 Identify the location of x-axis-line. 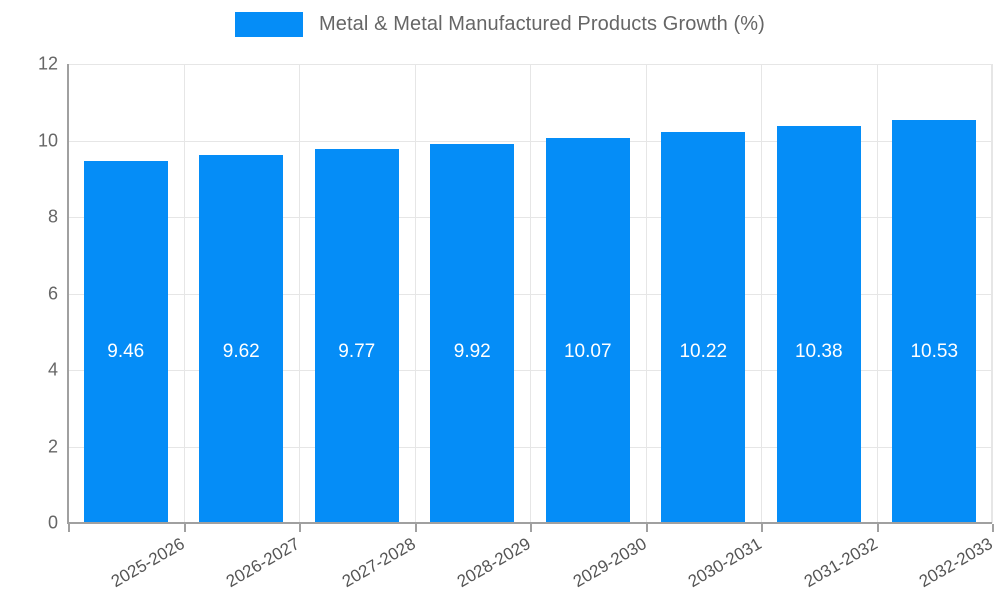
(529, 523).